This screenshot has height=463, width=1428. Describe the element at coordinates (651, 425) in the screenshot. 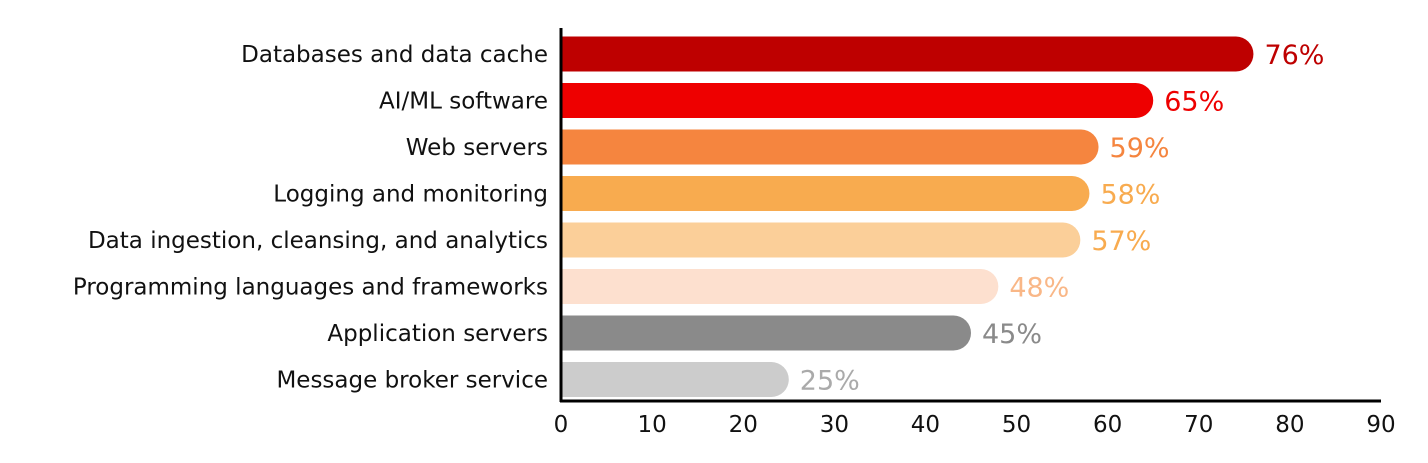

I see `x-tick-label: 10` at that location.